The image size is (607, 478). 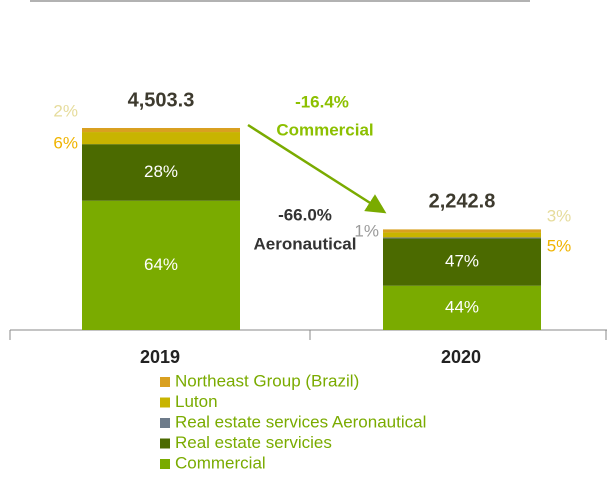 What do you see at coordinates (324, 129) in the screenshot?
I see `annotation: Commercial` at bounding box center [324, 129].